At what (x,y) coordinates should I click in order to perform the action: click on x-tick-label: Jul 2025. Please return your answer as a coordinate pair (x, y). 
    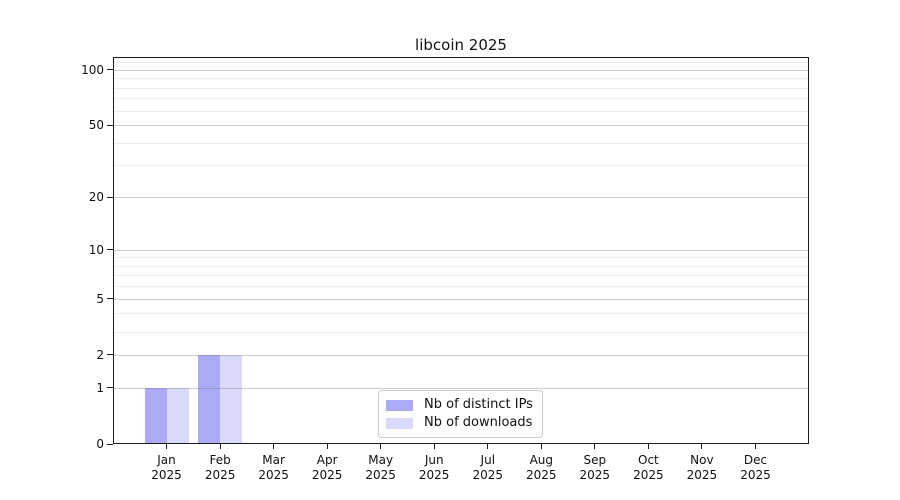
    Looking at the image, I should click on (488, 468).